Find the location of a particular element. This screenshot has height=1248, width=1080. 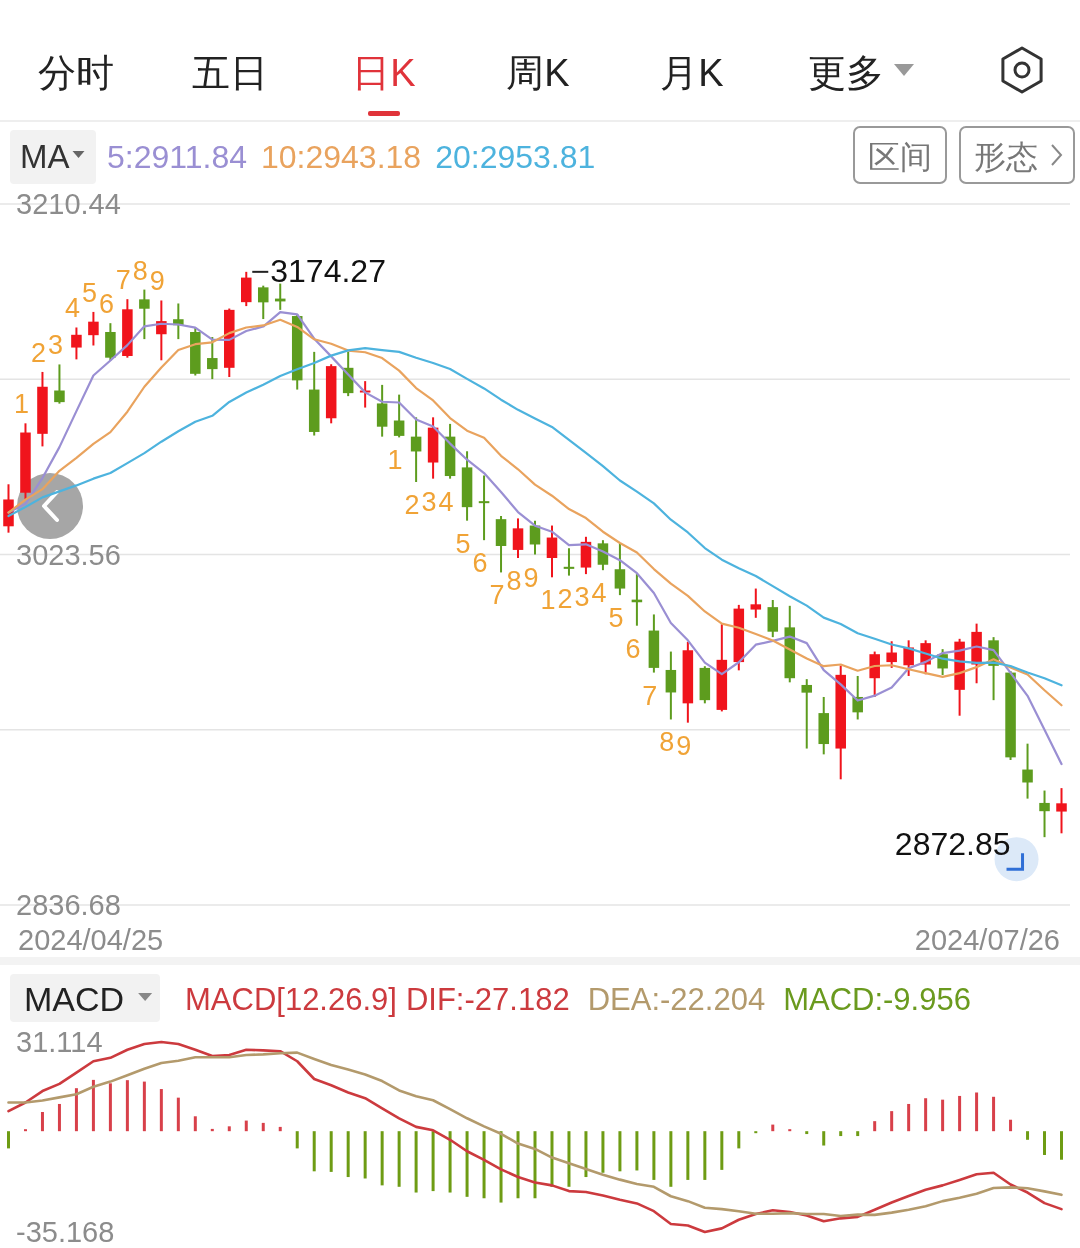

legend-title: MACD[12.26.9] is located at coordinates (291, 999).